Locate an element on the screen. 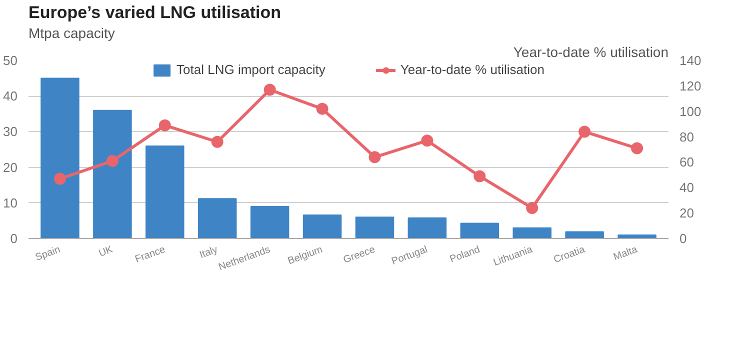  x-tick-label: France is located at coordinates (151, 255).